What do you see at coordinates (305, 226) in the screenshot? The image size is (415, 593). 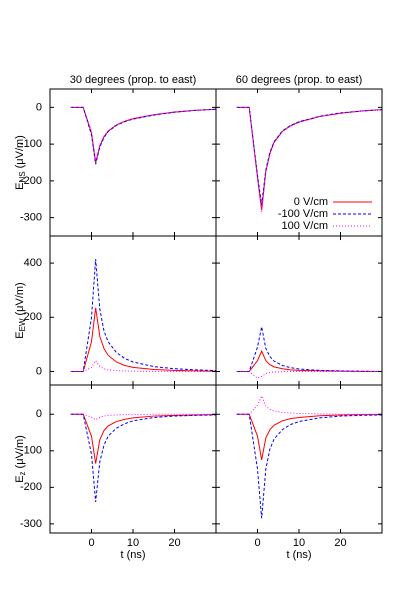 I see `legend-label: 100 V/cm` at bounding box center [305, 226].